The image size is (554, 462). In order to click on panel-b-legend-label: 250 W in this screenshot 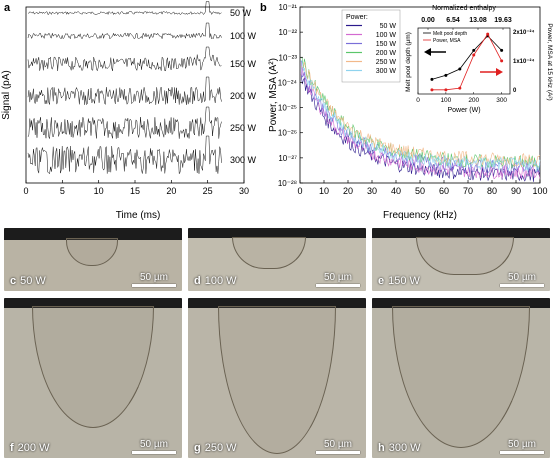, I will do `click(386, 62)`.